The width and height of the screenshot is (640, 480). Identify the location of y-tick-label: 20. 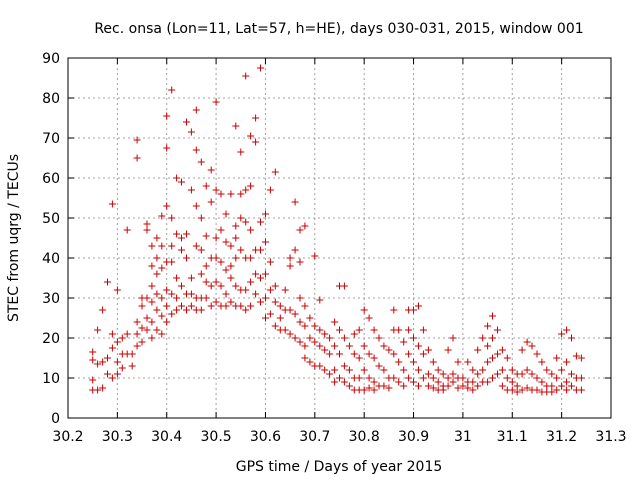
(51, 339).